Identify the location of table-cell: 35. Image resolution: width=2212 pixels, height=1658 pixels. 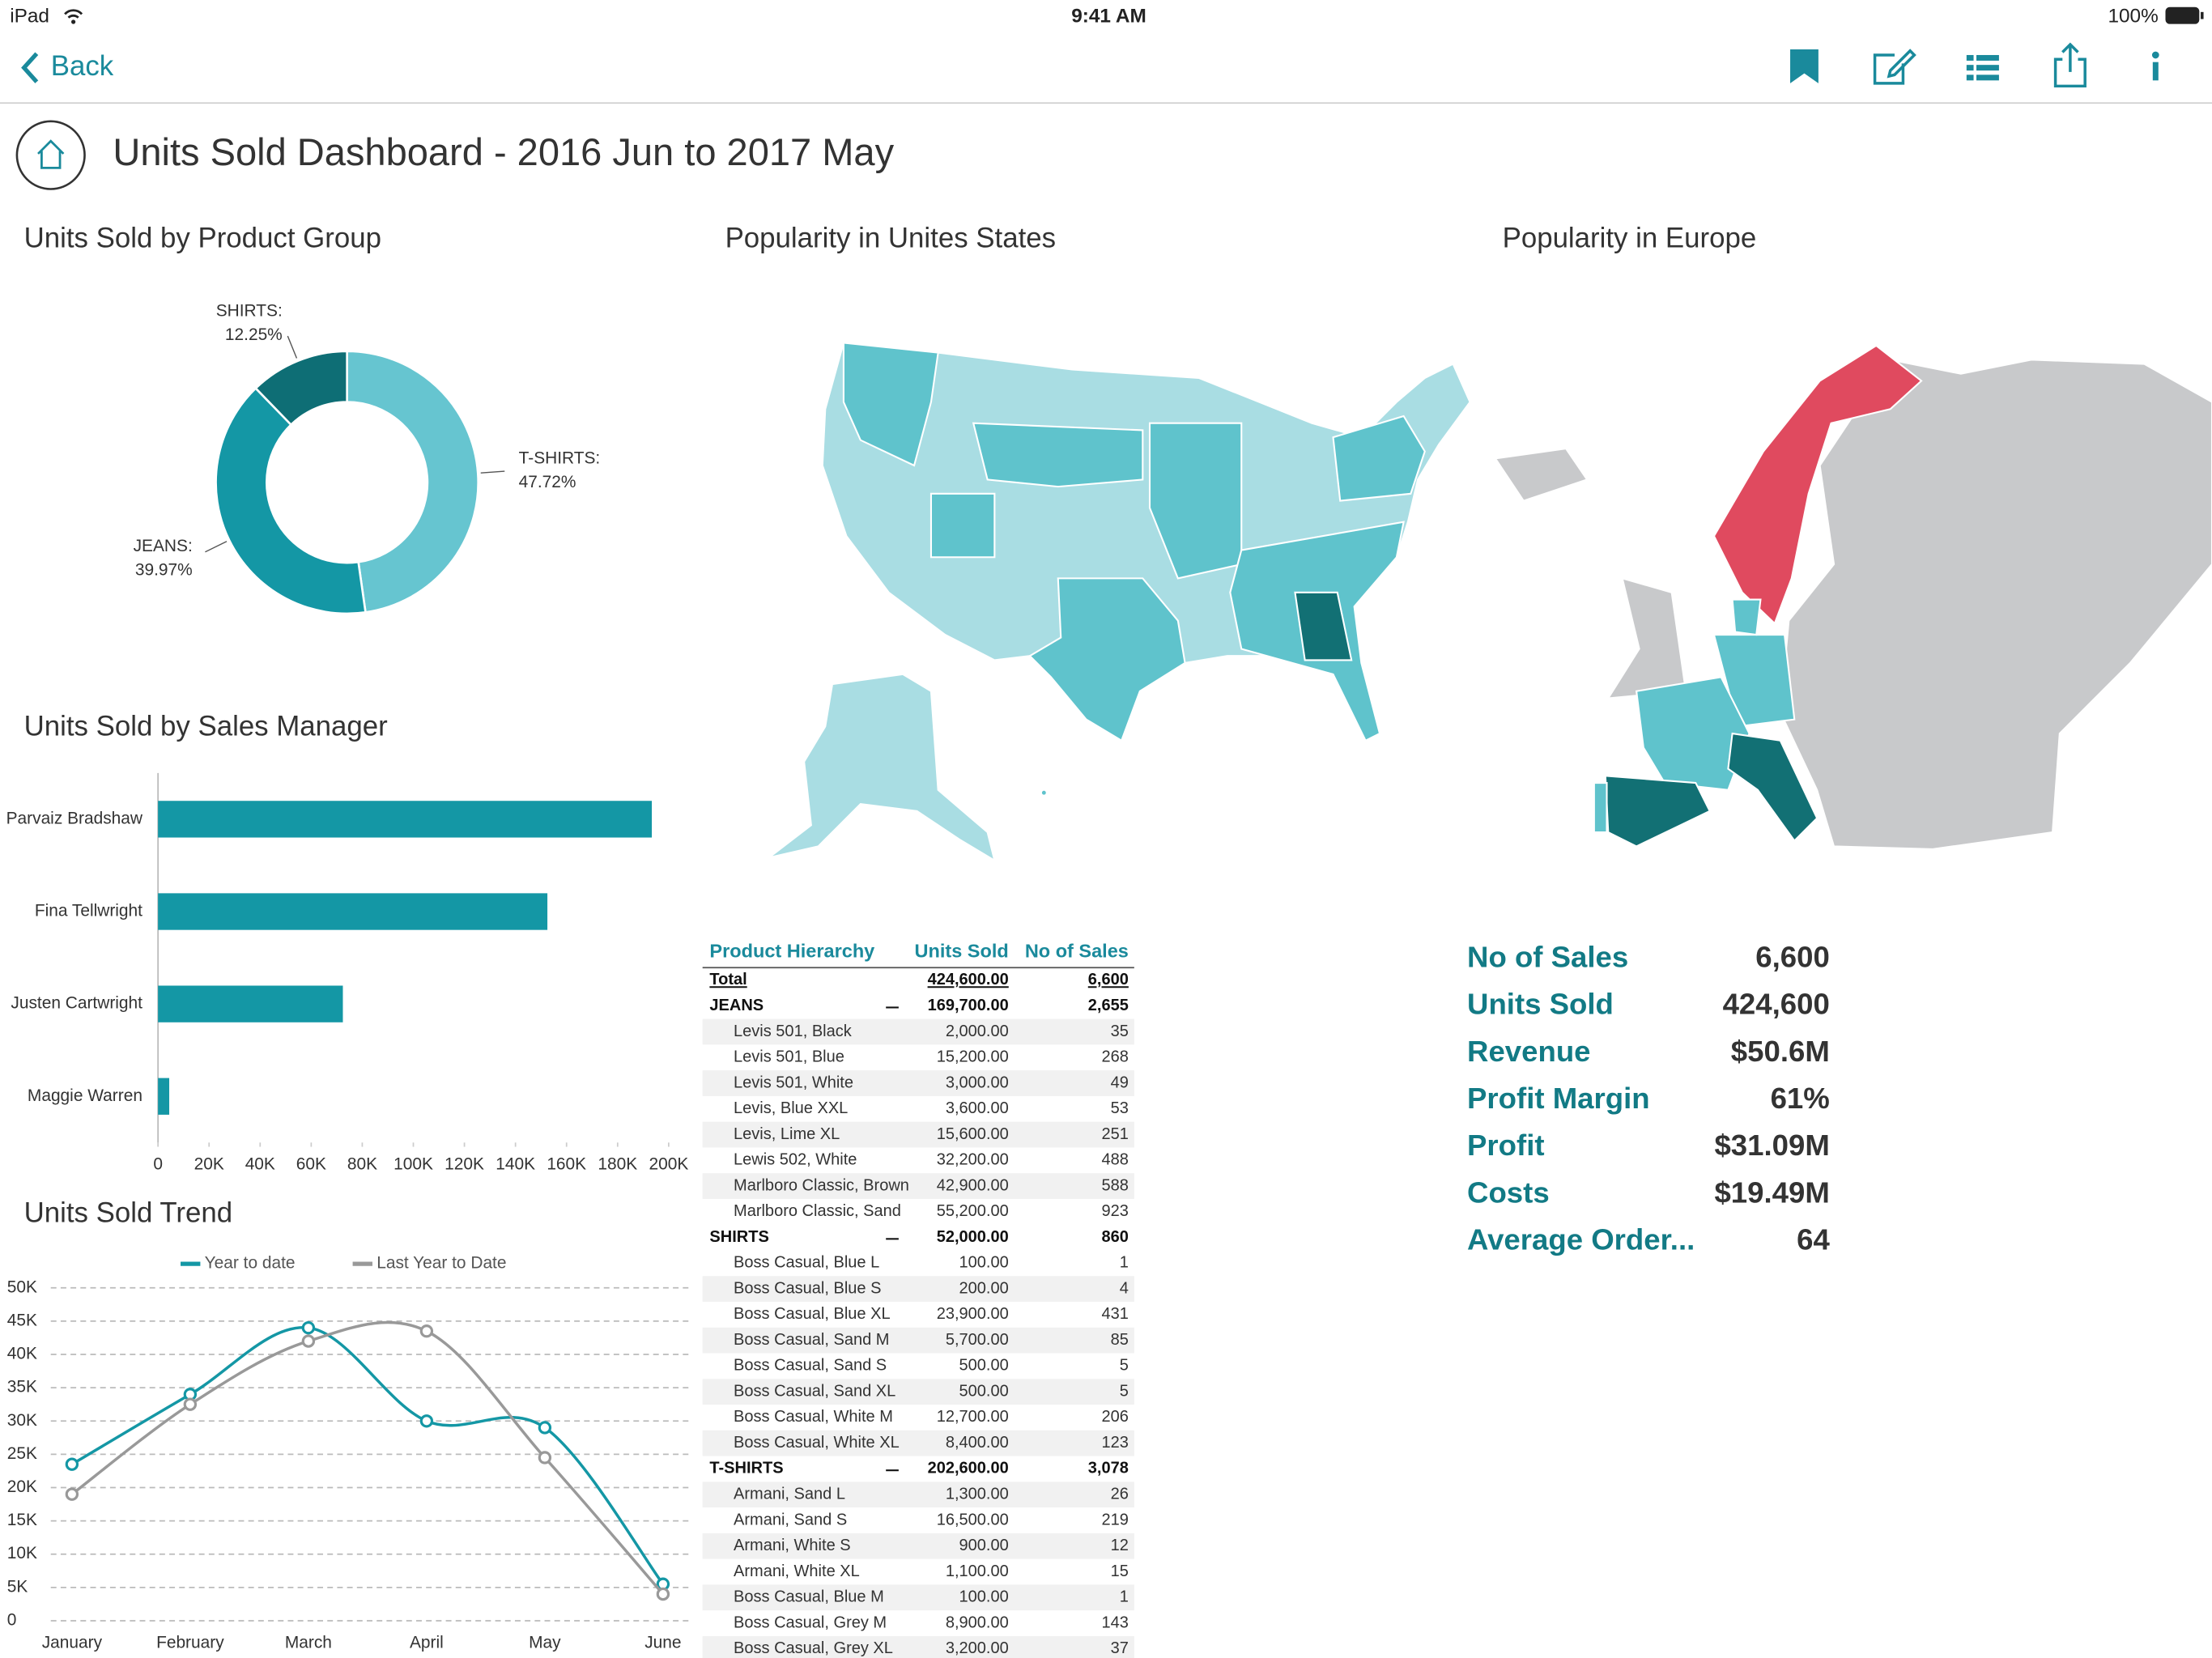
(1120, 1031).